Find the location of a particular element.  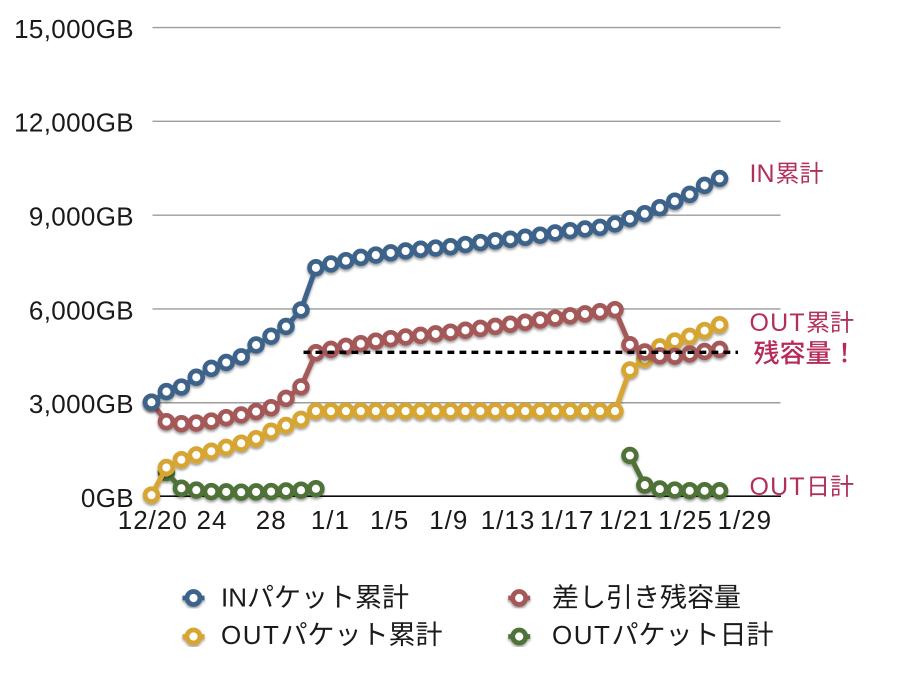

svg-text: 1/25 is located at coordinates (685, 520).